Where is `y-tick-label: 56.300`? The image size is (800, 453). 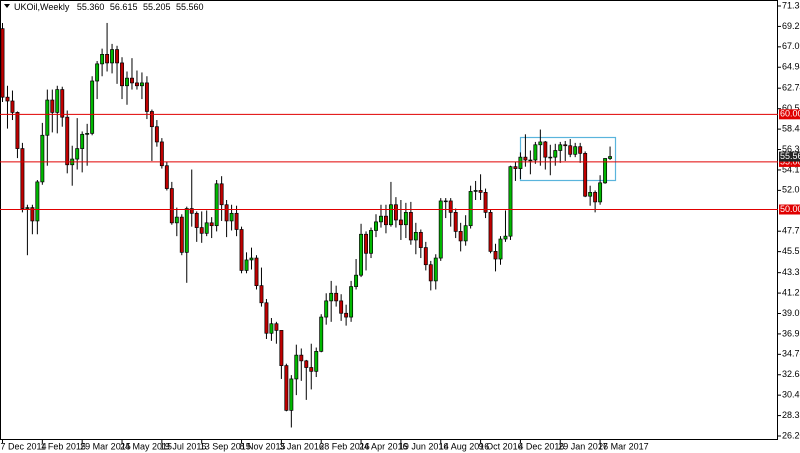
y-tick-label: 56.300 is located at coordinates (791, 149).